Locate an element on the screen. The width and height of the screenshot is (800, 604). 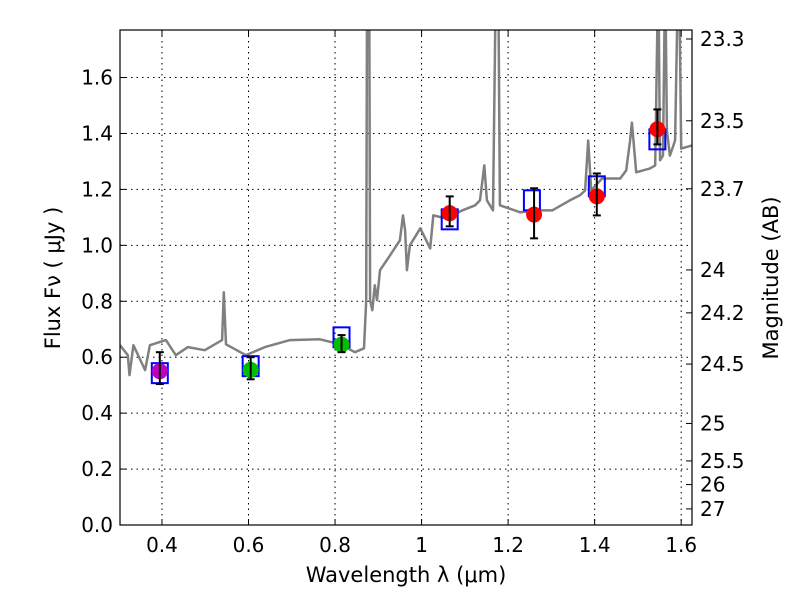
y-tick-label: 0.6 is located at coordinates (97, 357).